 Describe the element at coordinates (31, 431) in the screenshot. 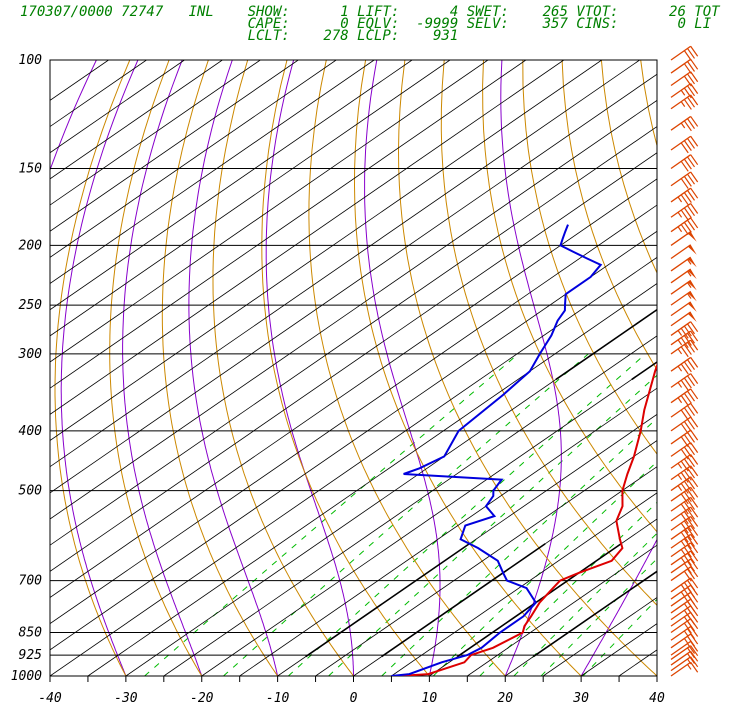

I see `y-tick-label: 400` at that location.